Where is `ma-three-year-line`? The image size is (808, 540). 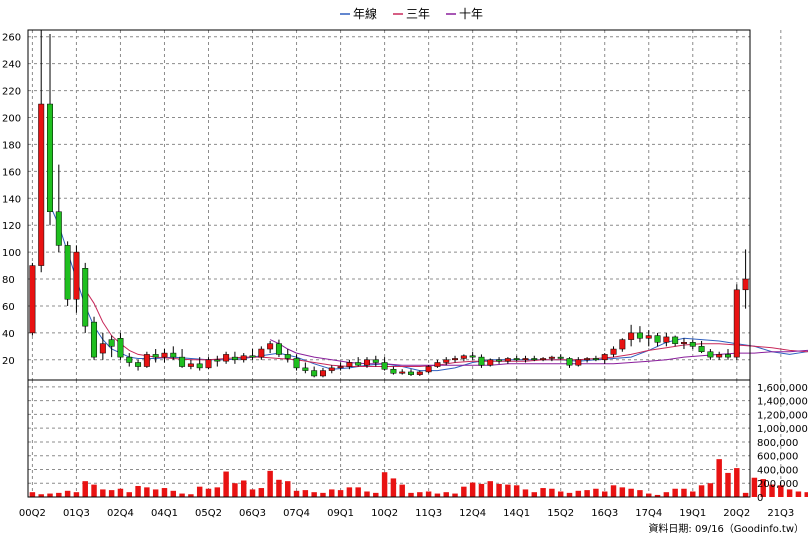 ma-three-year-line is located at coordinates (446, 328).